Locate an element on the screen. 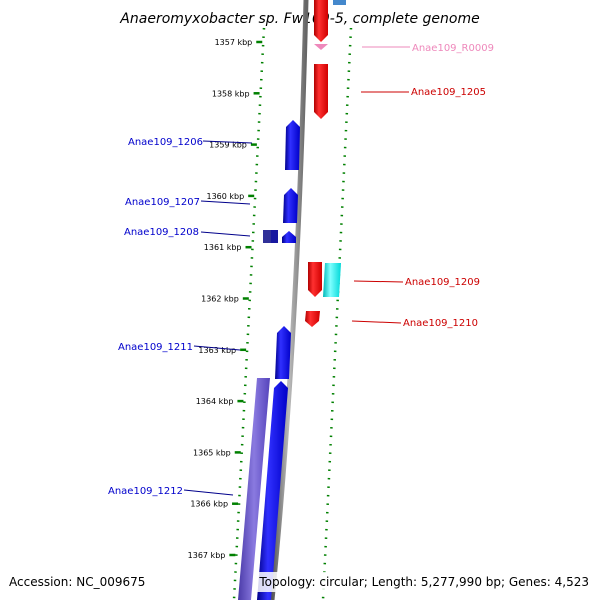 The width and height of the screenshot is (600, 600). gene-label: Anae109_1205 is located at coordinates (448, 92).